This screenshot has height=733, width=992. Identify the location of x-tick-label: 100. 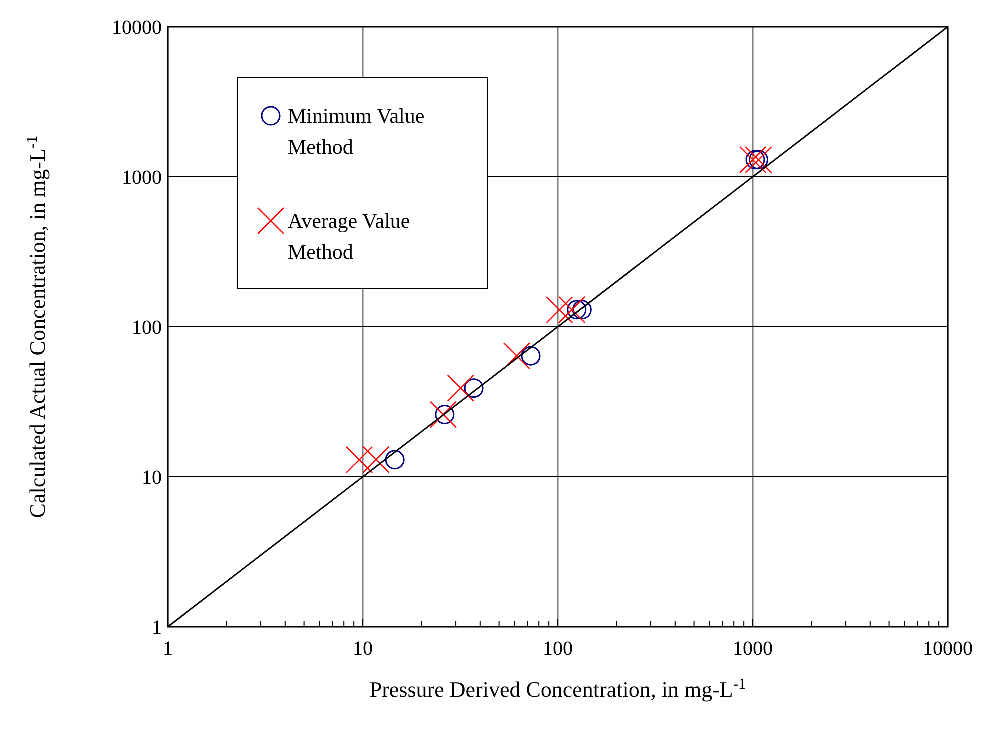
(558, 649).